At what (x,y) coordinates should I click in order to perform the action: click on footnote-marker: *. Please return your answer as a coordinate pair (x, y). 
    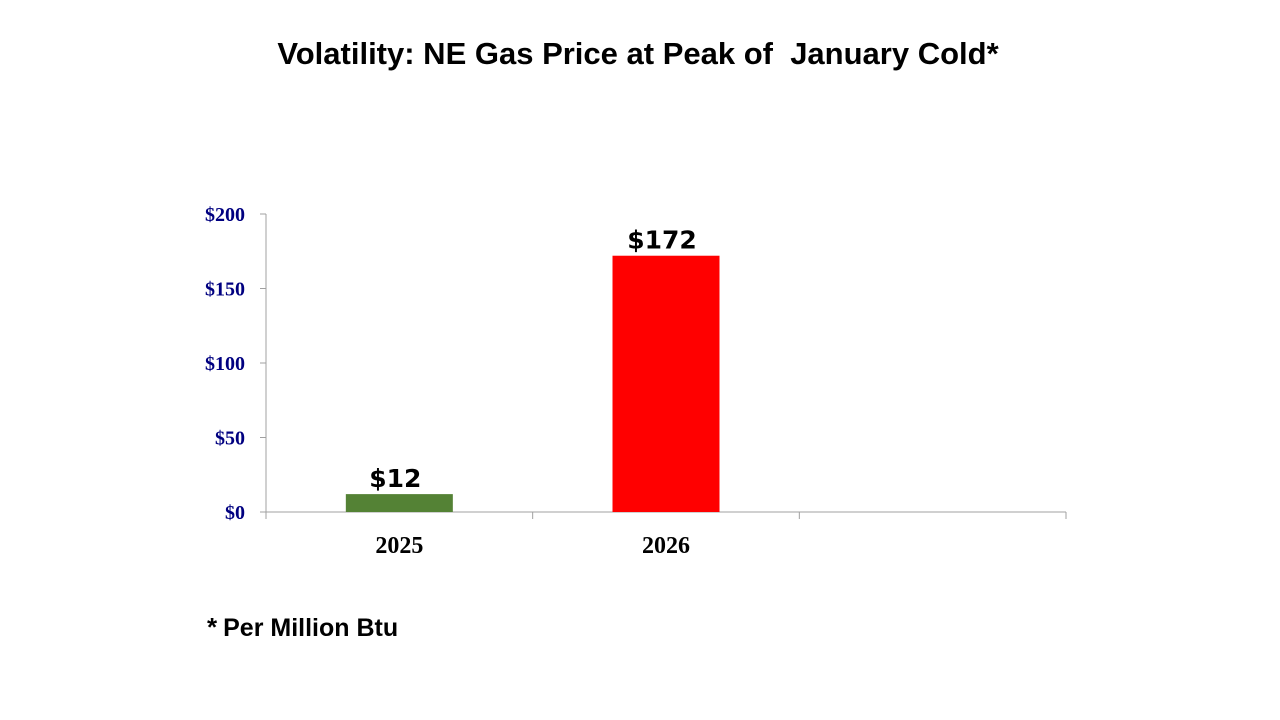
    Looking at the image, I should click on (212, 627).